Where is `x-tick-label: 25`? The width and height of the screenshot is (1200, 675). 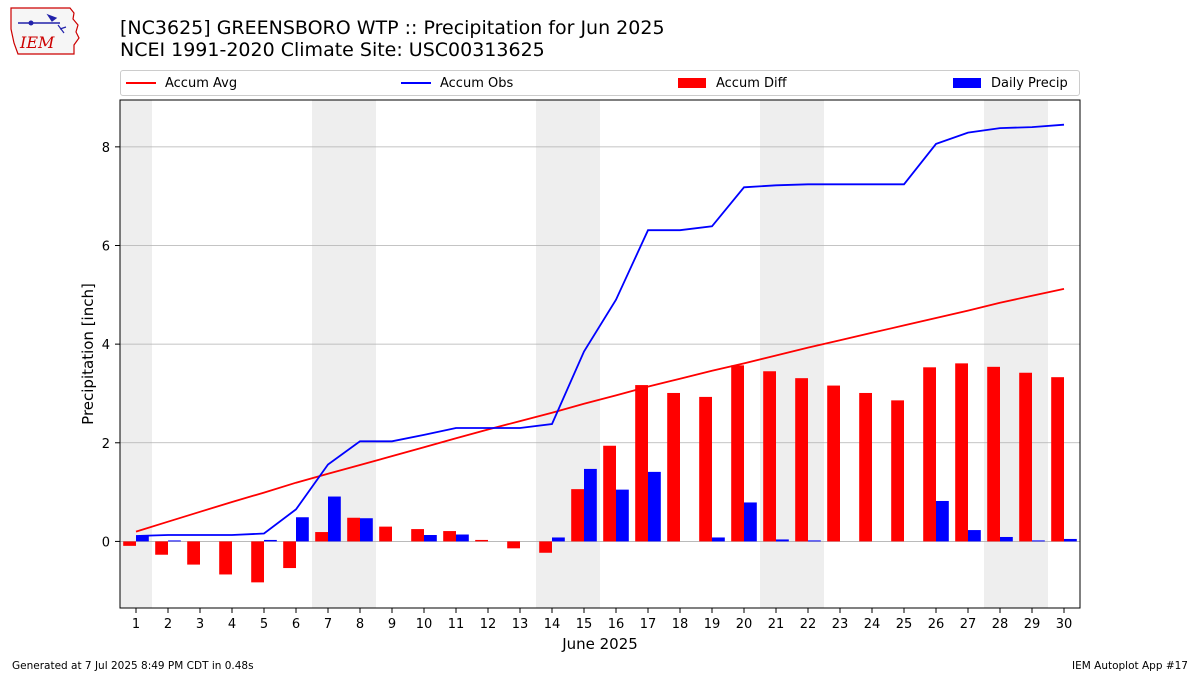
x-tick-label: 25 is located at coordinates (904, 624).